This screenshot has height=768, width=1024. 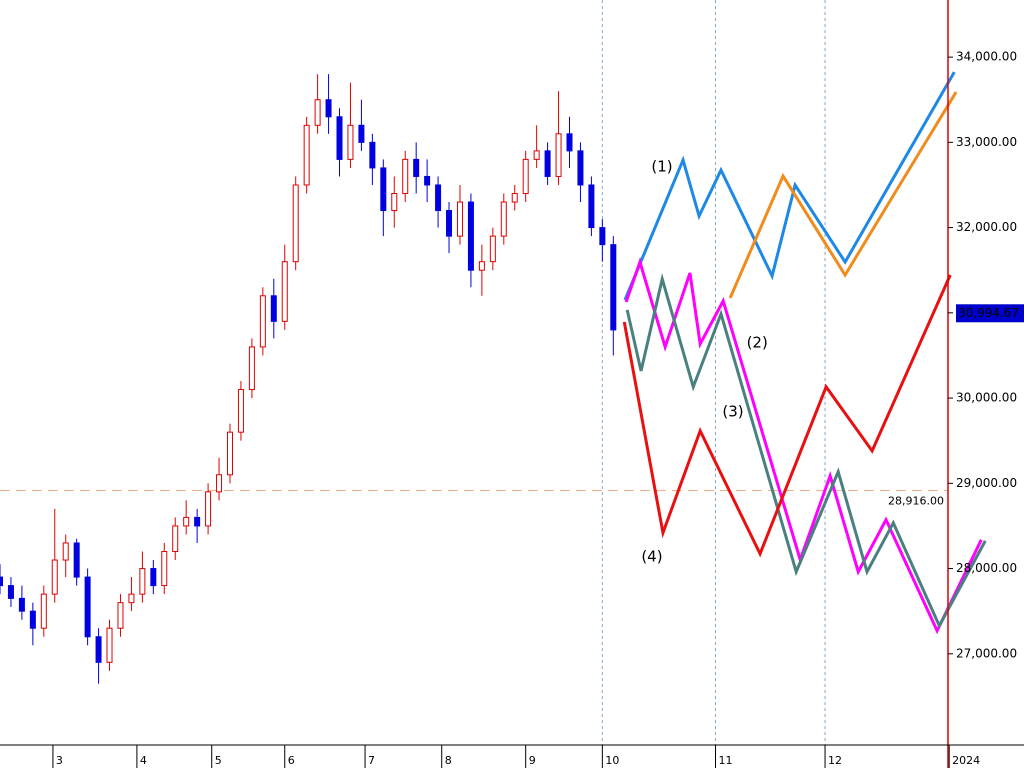 I want to click on y-tick-label: 33,000.00, so click(x=986, y=142).